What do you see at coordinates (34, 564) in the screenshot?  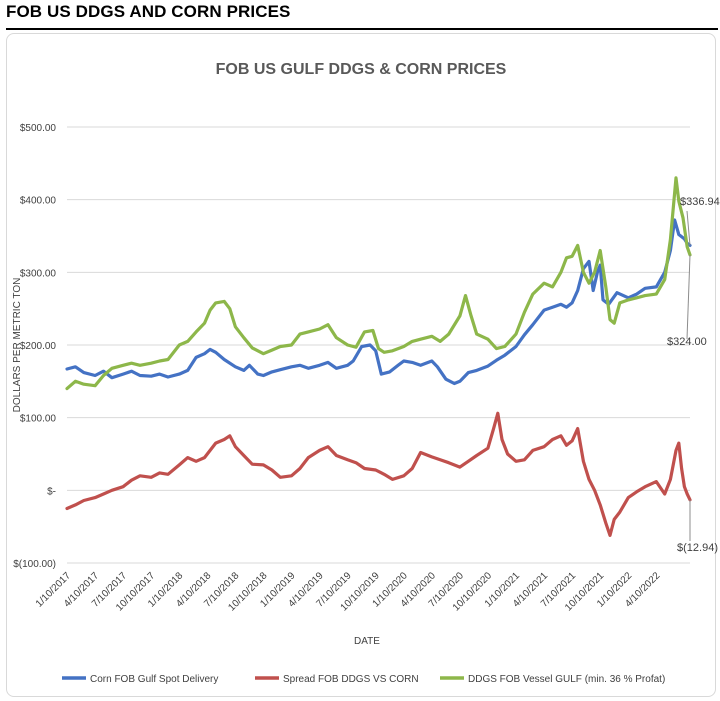 I see `y-tick-label: $(100.00)` at bounding box center [34, 564].